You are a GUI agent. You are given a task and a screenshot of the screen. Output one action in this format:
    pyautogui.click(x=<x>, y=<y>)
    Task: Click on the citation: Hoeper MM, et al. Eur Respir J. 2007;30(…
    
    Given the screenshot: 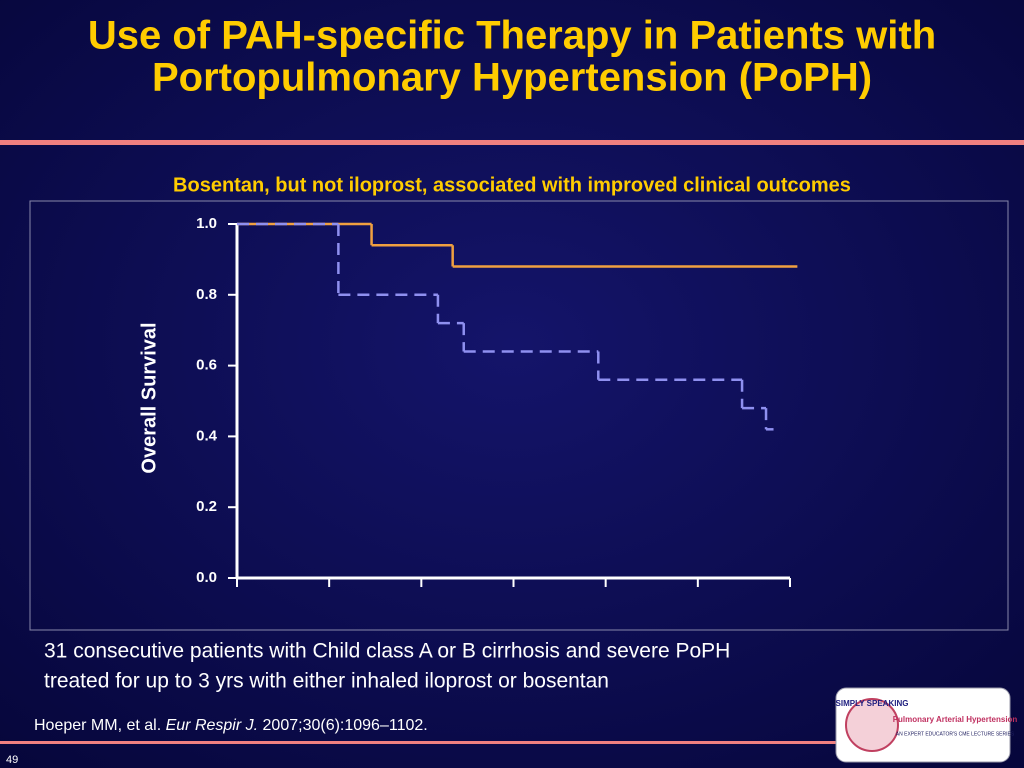 What is the action you would take?
    pyautogui.click(x=231, y=725)
    